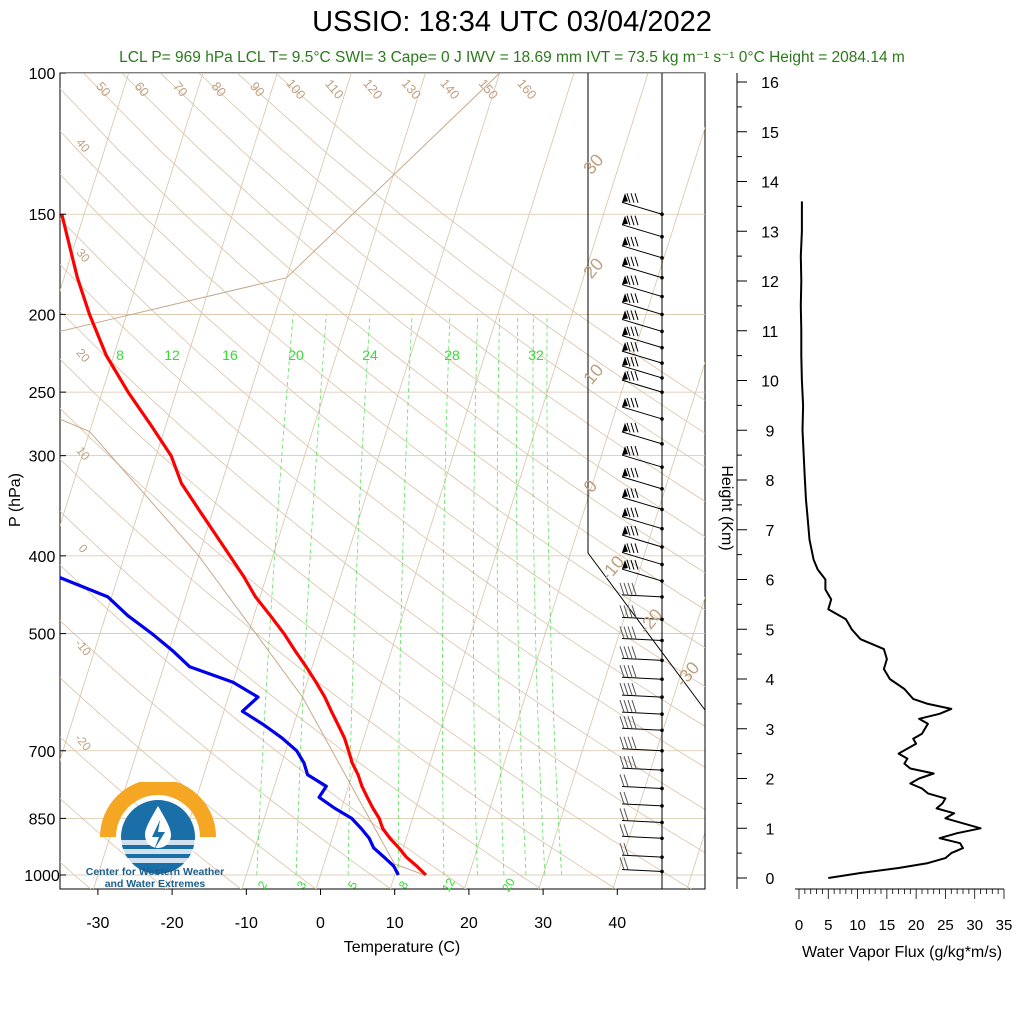 This screenshot has height=1024, width=1024. What do you see at coordinates (172, 355) in the screenshot?
I see `mixing-label-top: 12` at bounding box center [172, 355].